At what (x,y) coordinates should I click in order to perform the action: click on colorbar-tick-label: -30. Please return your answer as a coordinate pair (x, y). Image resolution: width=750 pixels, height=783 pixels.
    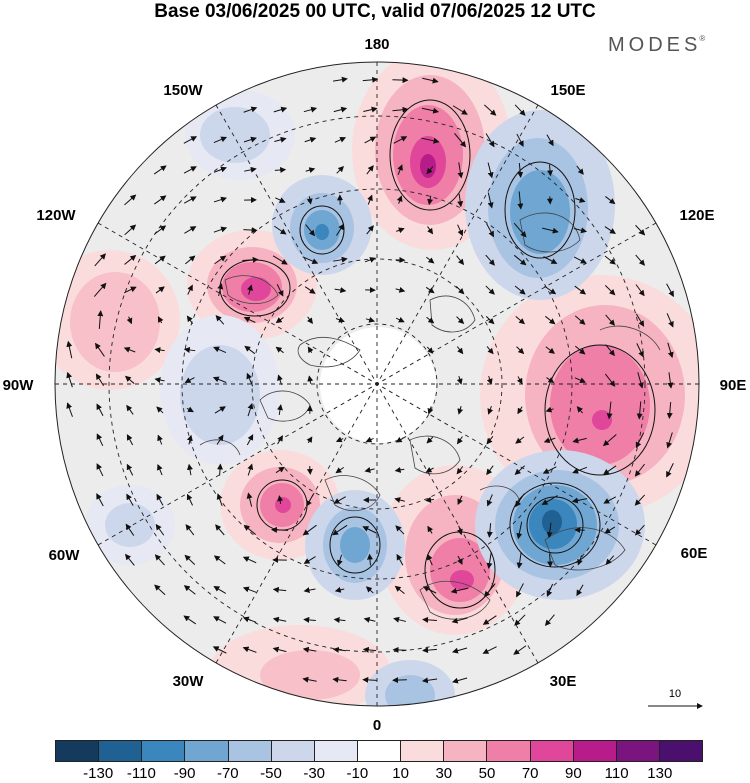
    Looking at the image, I should click on (314, 773).